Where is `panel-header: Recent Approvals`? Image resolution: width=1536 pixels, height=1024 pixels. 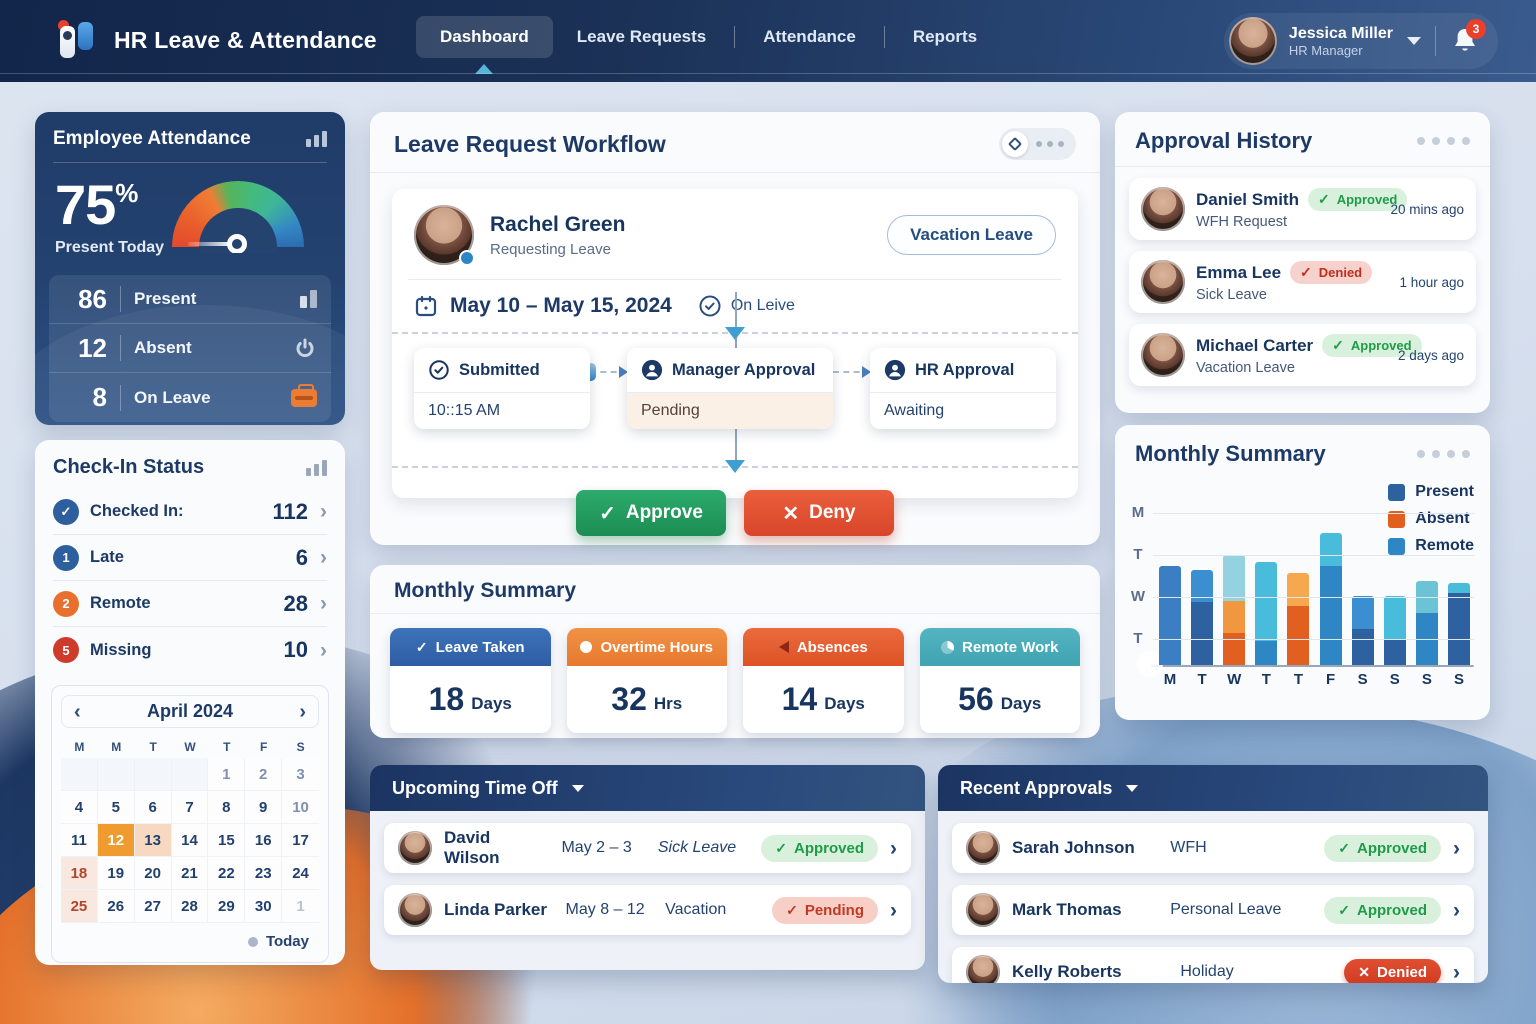
panel-header: Recent Approvals is located at coordinates (1213, 788).